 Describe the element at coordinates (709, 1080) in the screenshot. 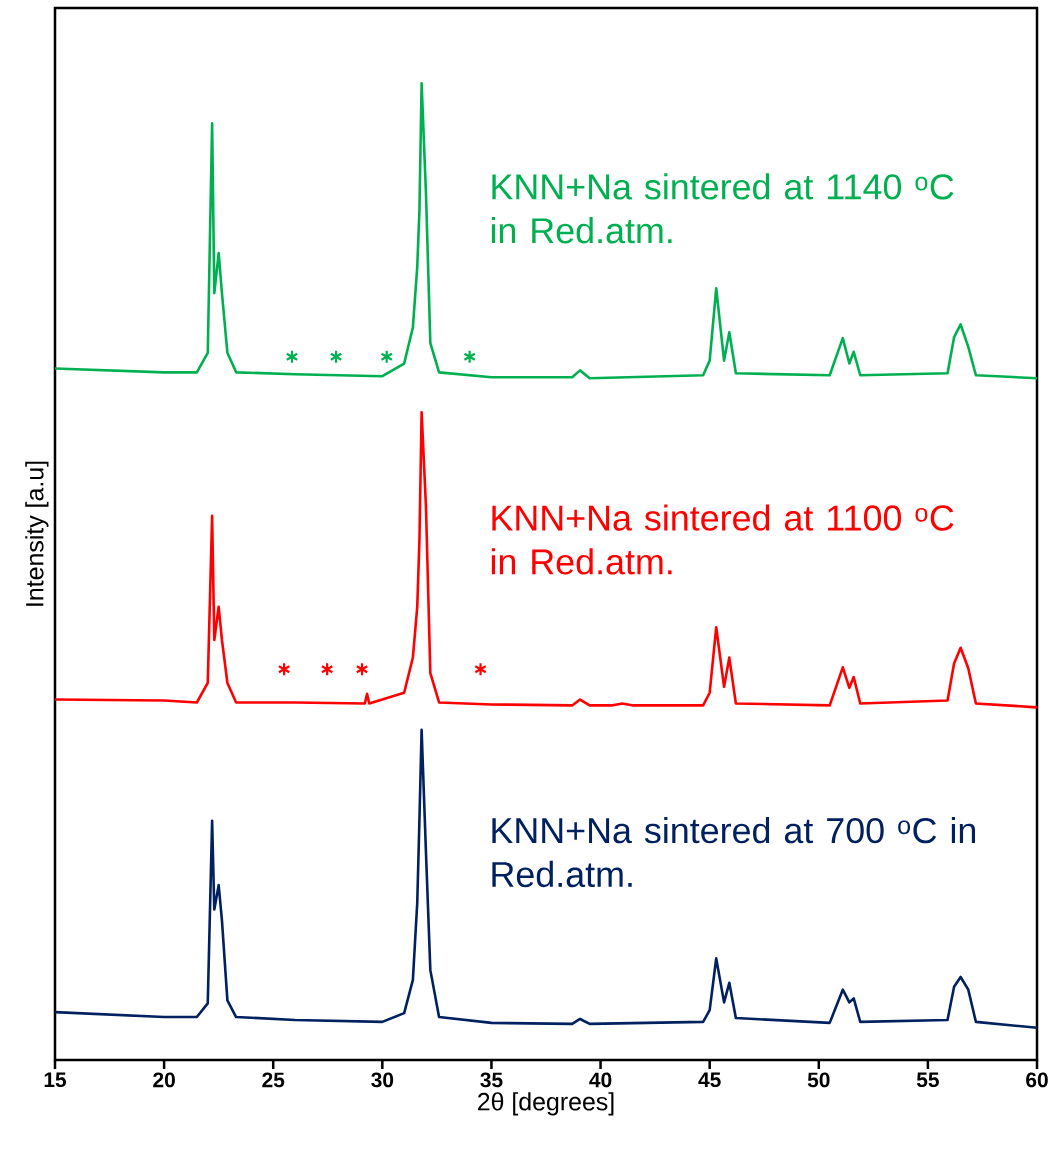

I see `x-tick-label: 45` at that location.